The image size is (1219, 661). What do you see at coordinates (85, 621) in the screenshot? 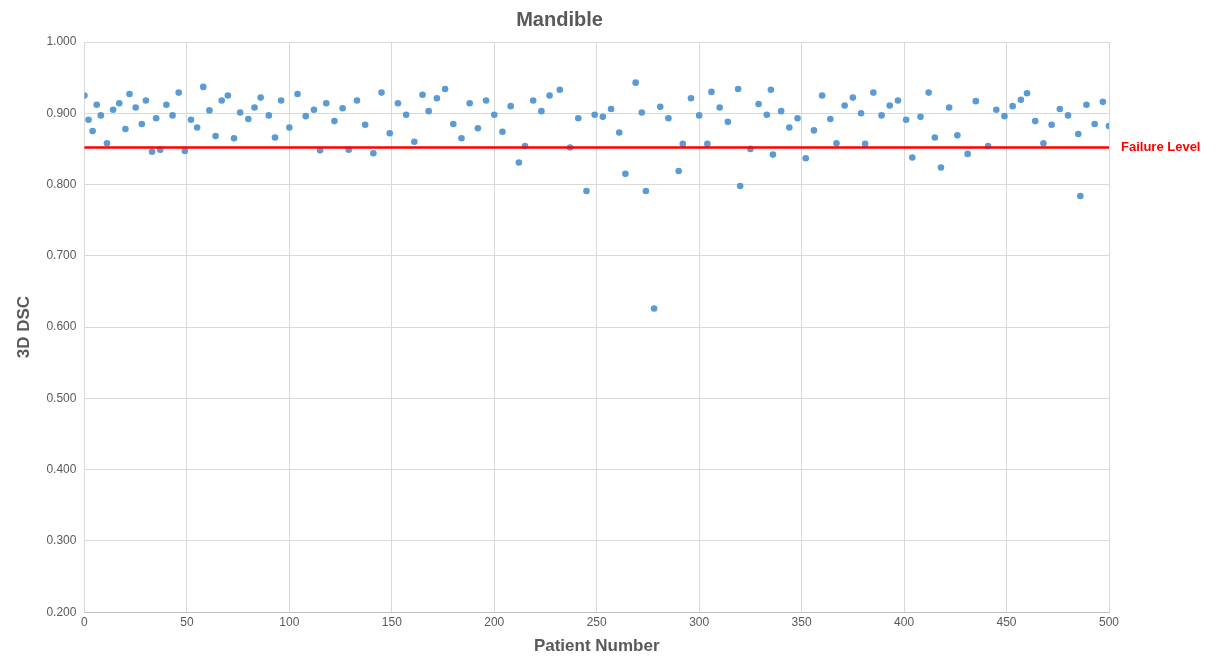
I see `x-tick-label: 0` at bounding box center [85, 621].